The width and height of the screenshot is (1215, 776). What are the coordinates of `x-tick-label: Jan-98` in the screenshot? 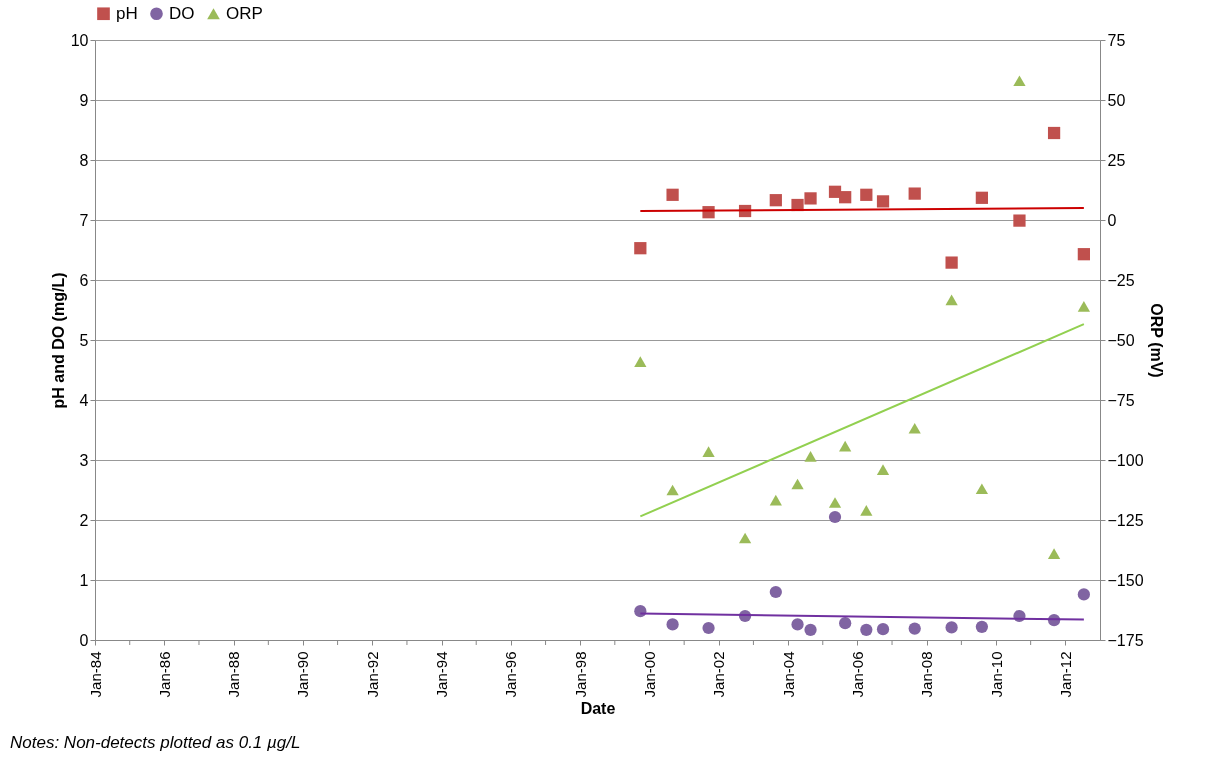 It's located at (580, 674).